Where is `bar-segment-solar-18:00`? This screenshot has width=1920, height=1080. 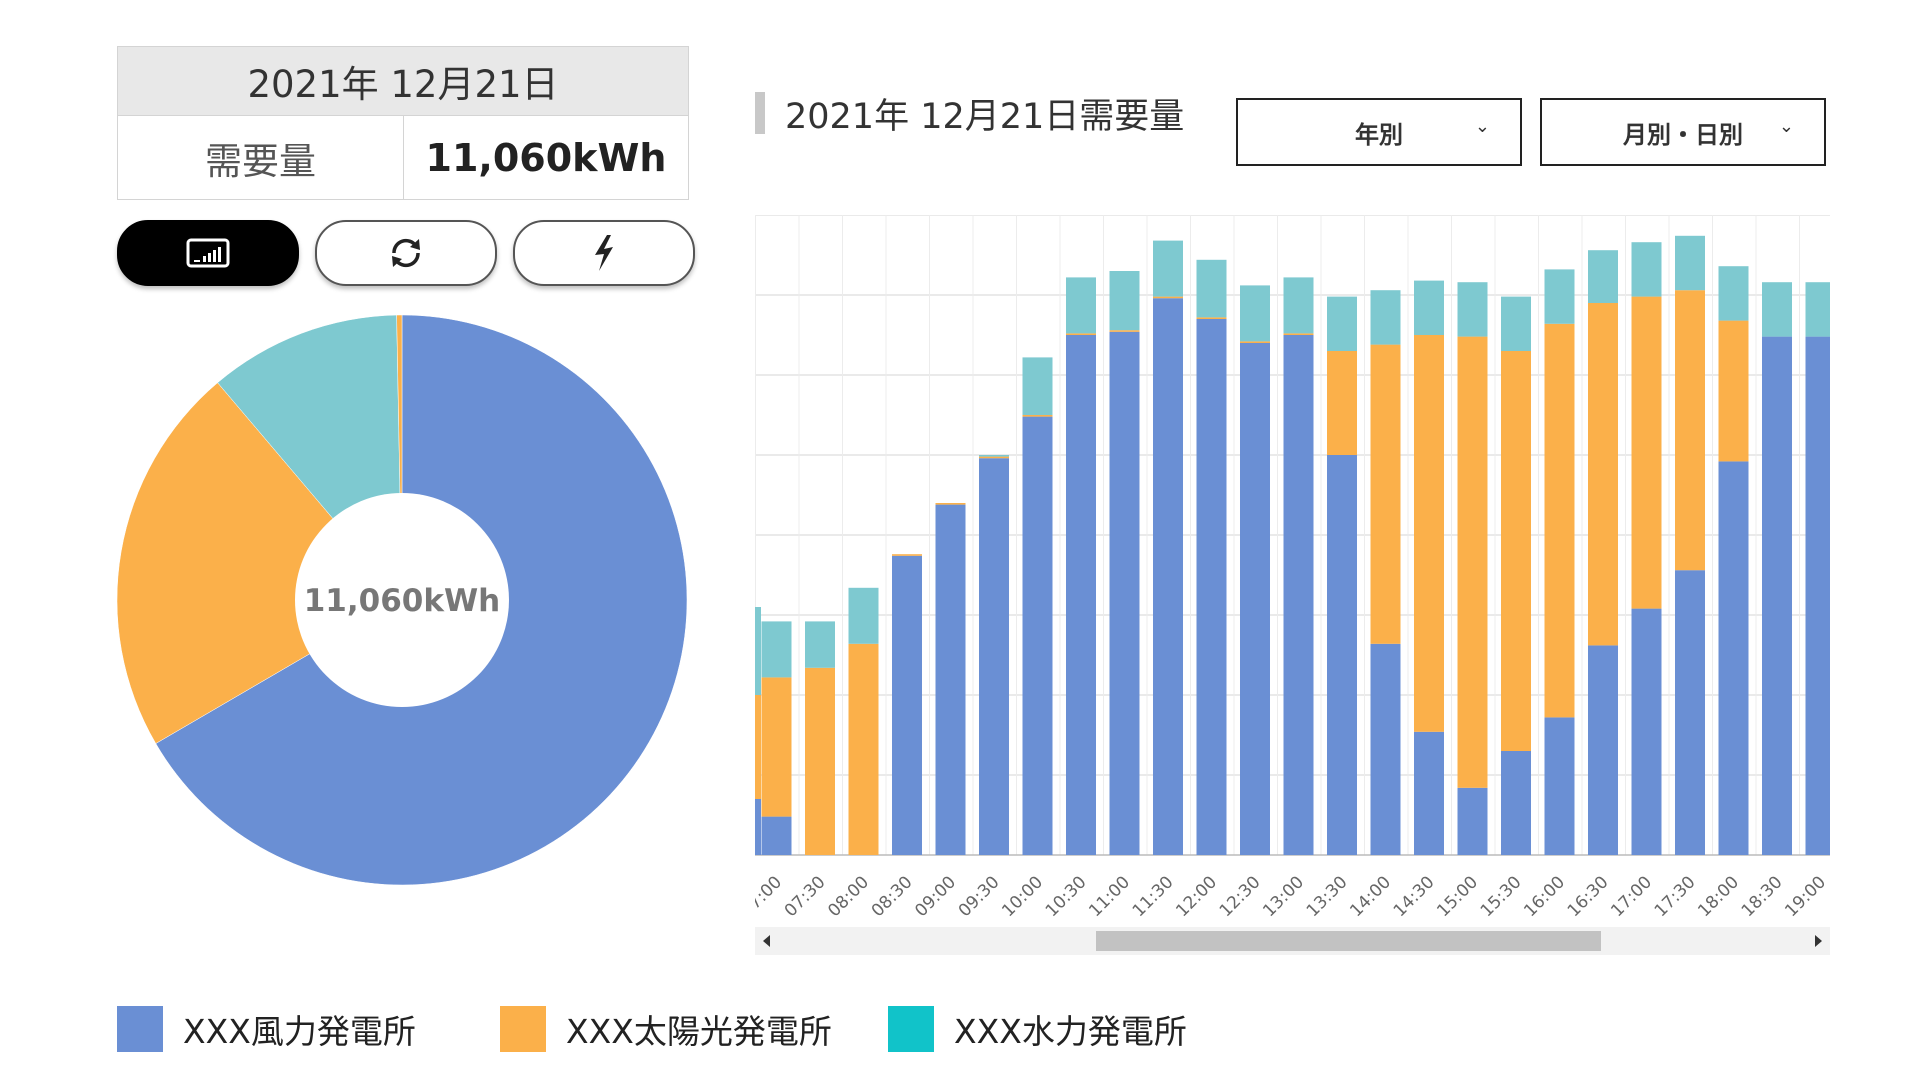
bar-segment-solar-18:00 is located at coordinates (1733, 391).